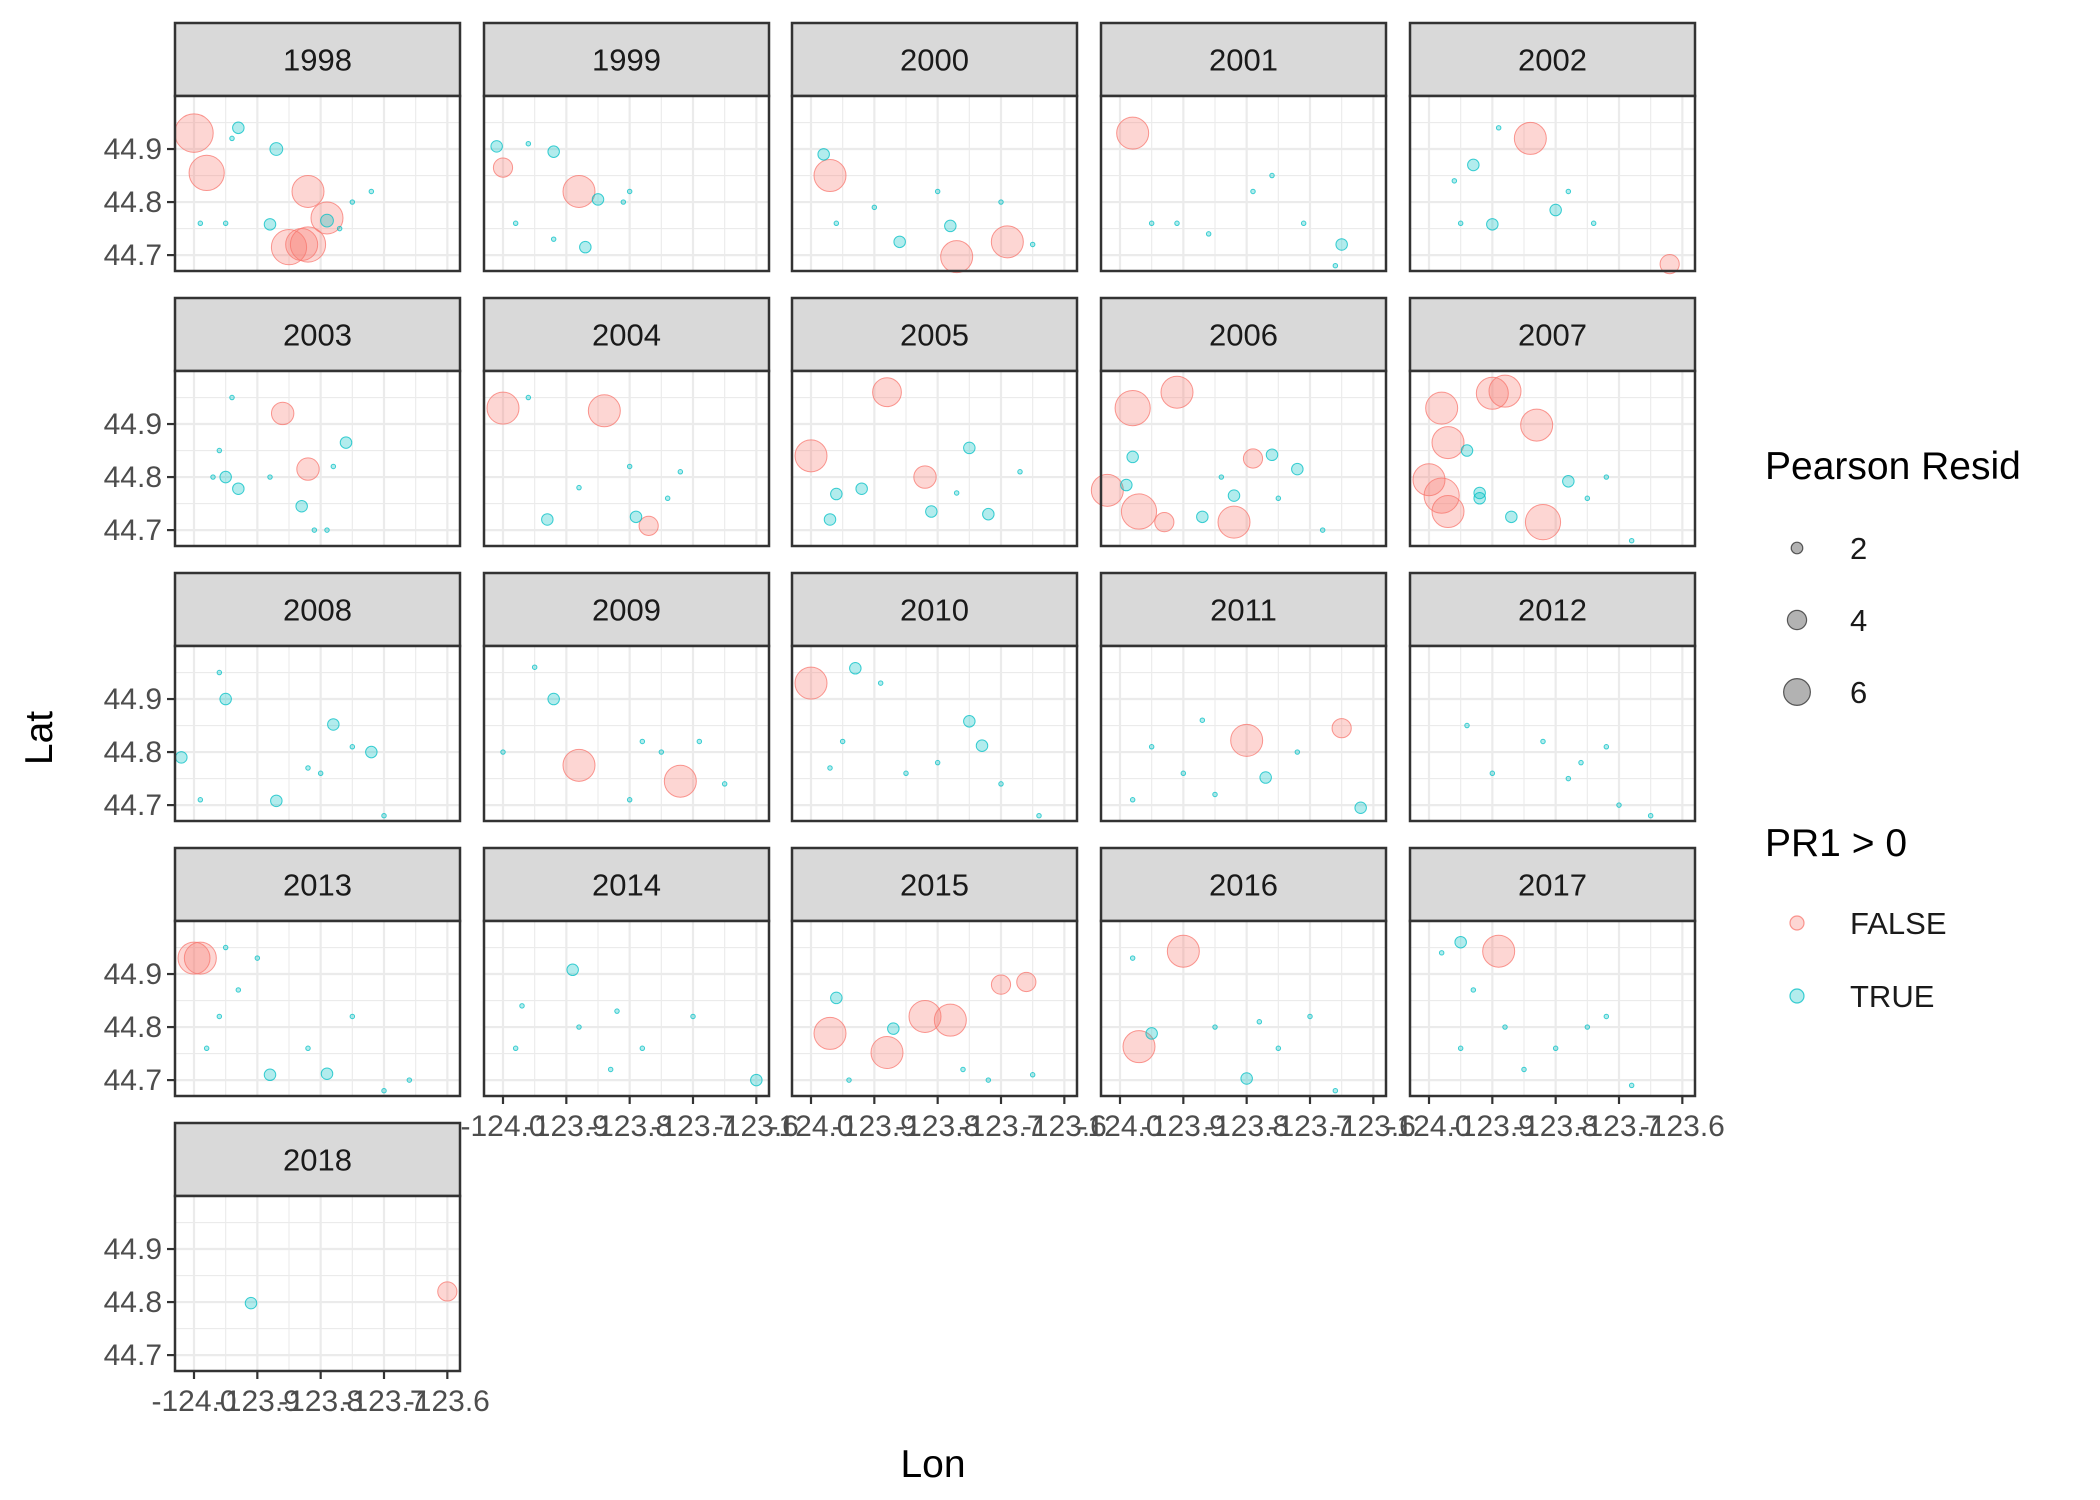 This screenshot has width=2100, height=1500. Describe the element at coordinates (317, 1247) in the screenshot. I see `facet-panel-2018: 2018` at that location.